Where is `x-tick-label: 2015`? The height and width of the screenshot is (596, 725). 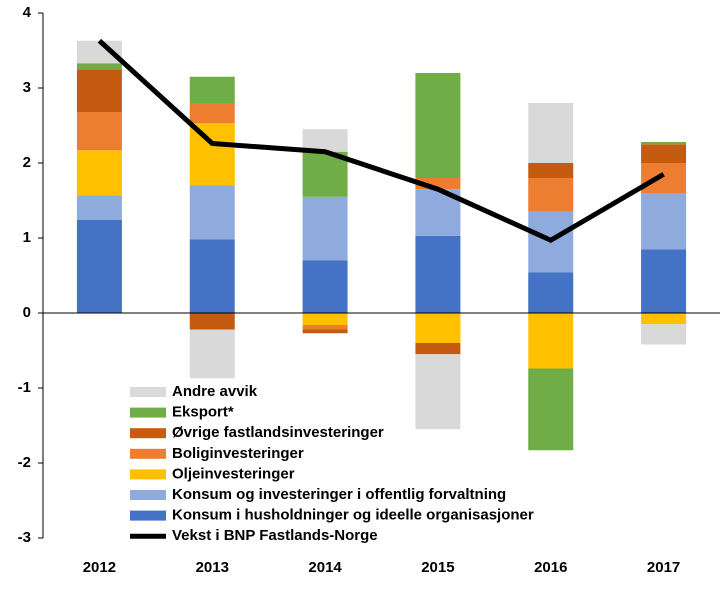 x-tick-label: 2015 is located at coordinates (437, 567).